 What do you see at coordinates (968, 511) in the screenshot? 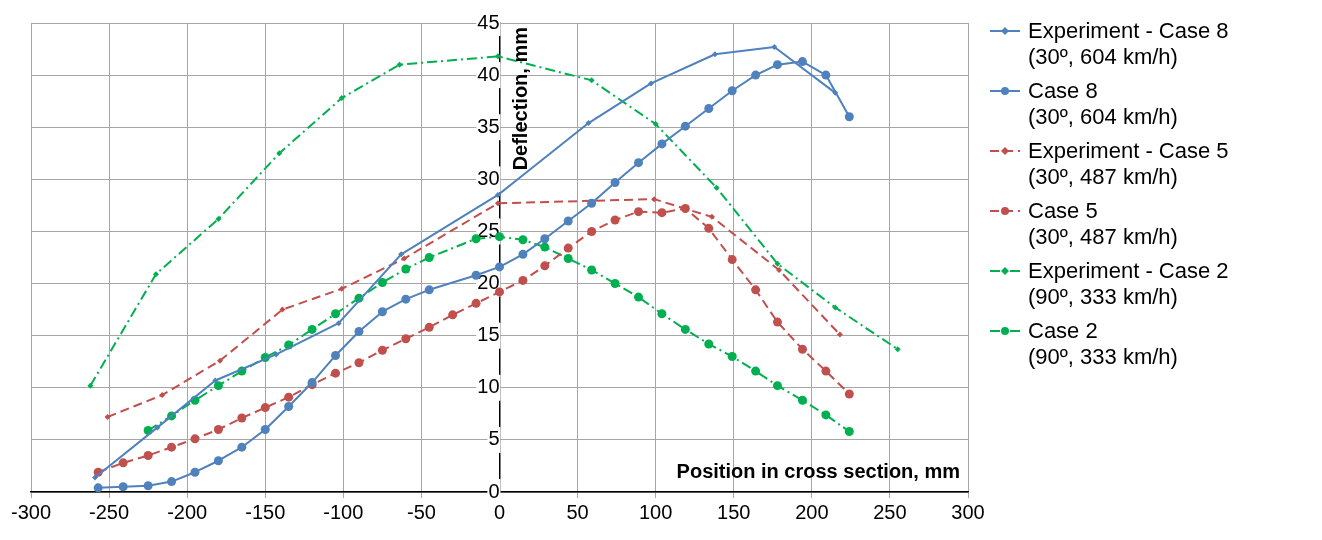
I see `x-tick-label: 300` at bounding box center [968, 511].